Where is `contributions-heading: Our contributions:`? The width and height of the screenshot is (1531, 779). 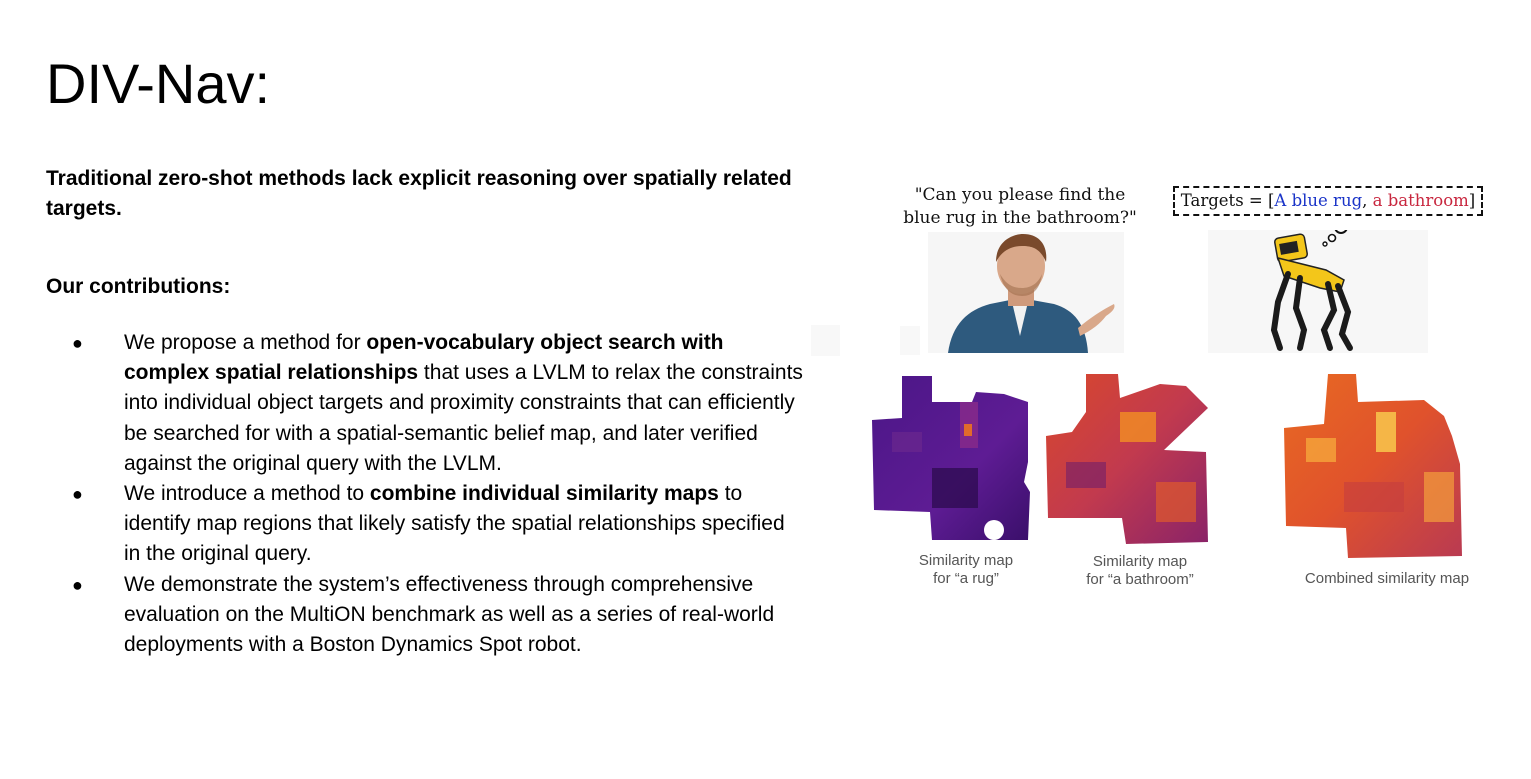 contributions-heading: Our contributions: is located at coordinates (138, 286).